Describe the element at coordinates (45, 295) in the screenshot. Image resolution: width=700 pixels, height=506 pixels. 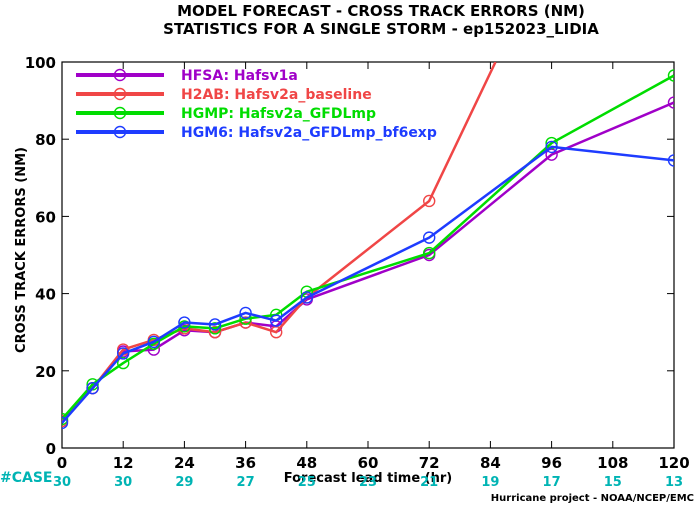
I see `y-tick-label: 40` at that location.